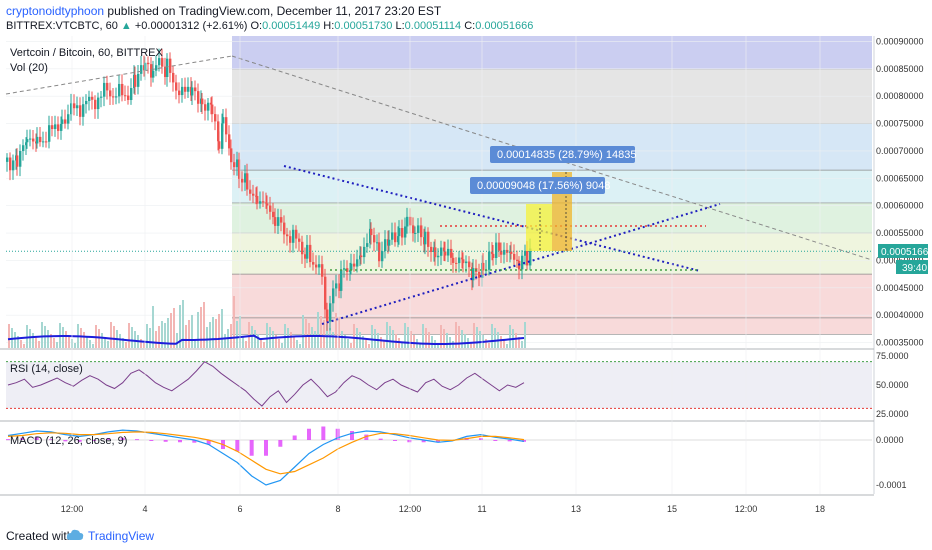 This screenshot has height=550, width=932. Describe the element at coordinates (563, 154) in the screenshot. I see `annotation-box-1: 0.00014835 (28.79%) 14835` at that location.